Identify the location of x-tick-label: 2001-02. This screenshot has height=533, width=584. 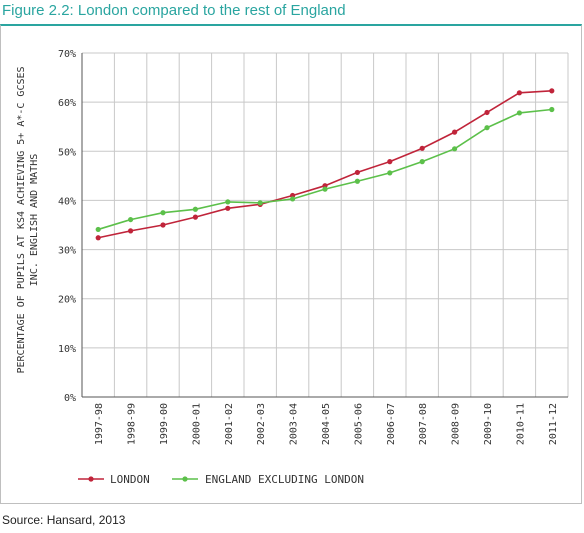
(229, 424).